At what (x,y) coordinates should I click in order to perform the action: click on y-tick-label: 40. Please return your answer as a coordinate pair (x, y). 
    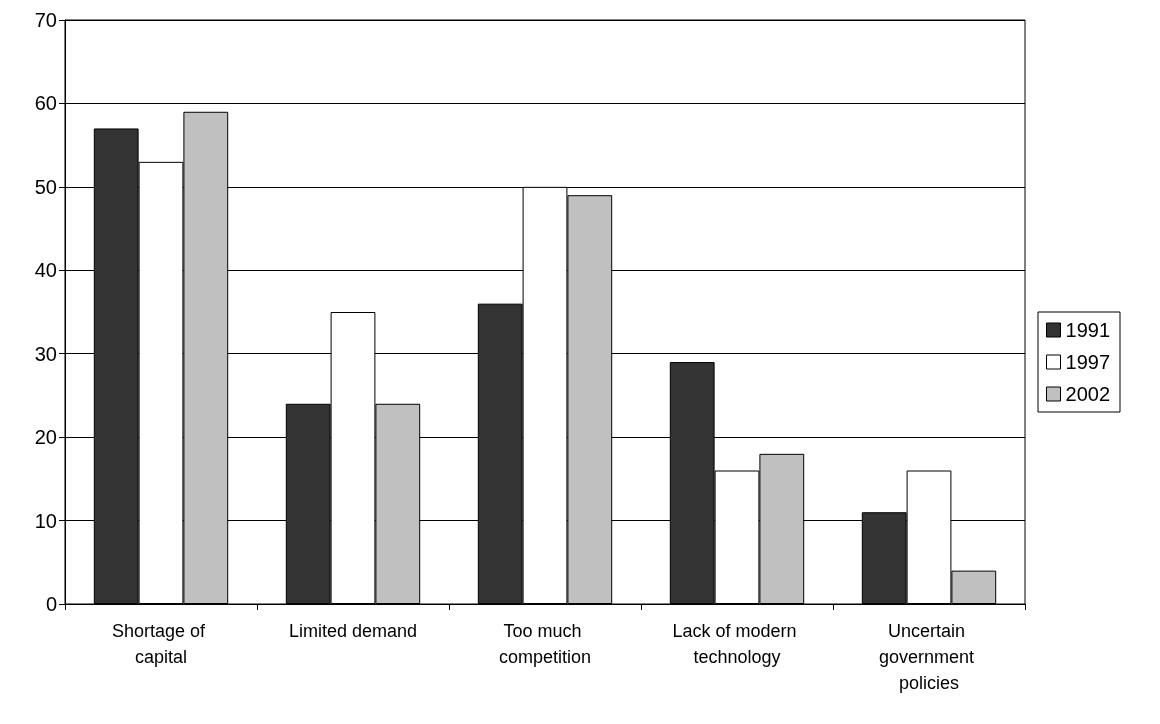
    Looking at the image, I should click on (45, 270).